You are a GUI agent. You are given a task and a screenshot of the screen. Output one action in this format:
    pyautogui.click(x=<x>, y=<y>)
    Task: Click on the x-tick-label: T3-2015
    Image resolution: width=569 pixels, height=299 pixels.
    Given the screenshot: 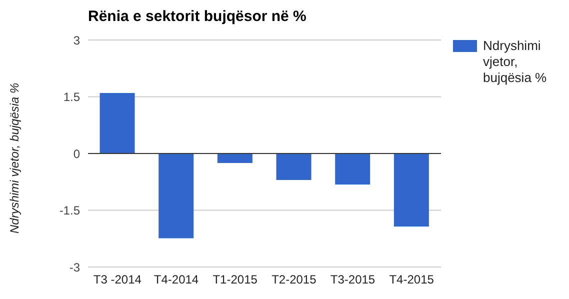 What is the action you would take?
    pyautogui.click(x=353, y=279)
    